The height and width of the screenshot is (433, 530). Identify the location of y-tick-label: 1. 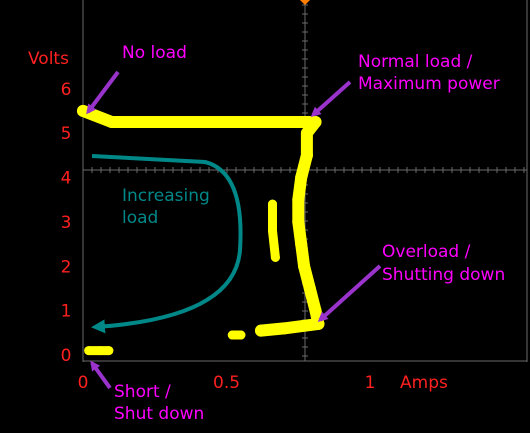
(66, 312).